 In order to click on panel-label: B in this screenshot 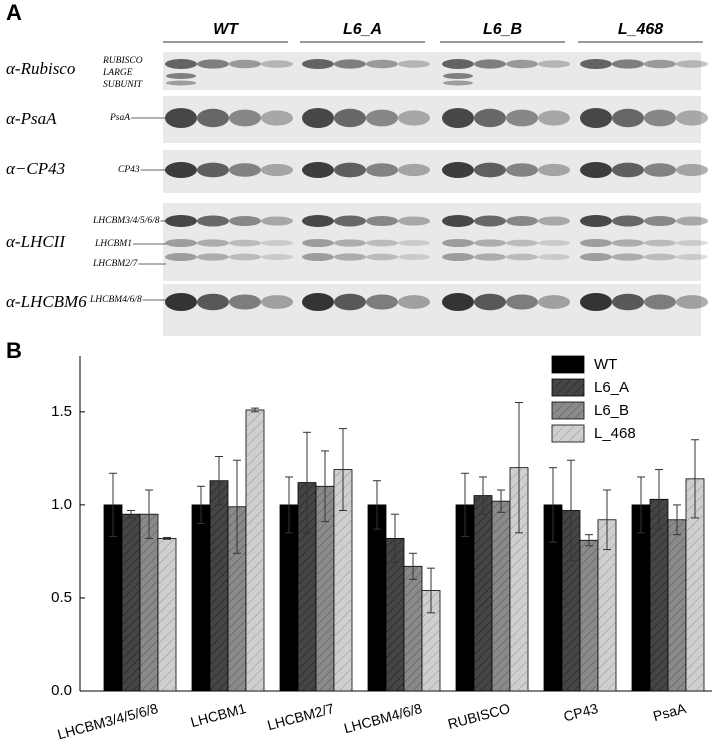, I will do `click(14, 350)`.